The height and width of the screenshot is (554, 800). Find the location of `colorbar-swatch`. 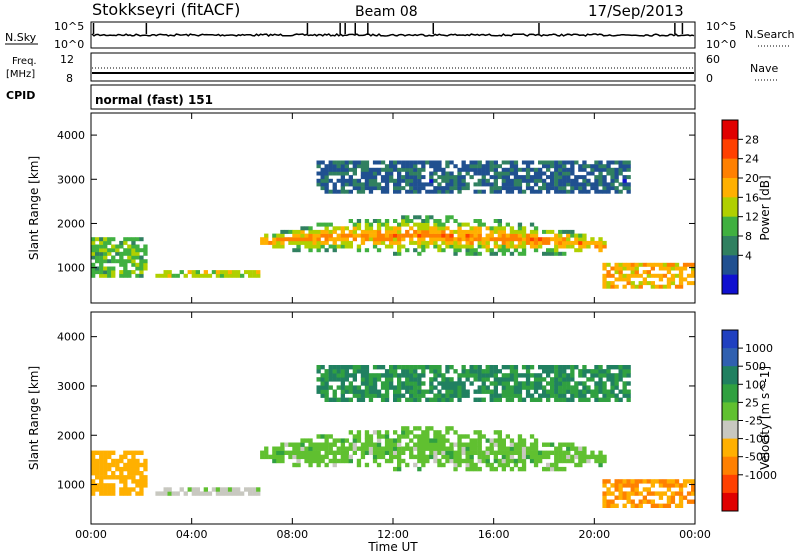

colorbar-swatch is located at coordinates (730, 168).